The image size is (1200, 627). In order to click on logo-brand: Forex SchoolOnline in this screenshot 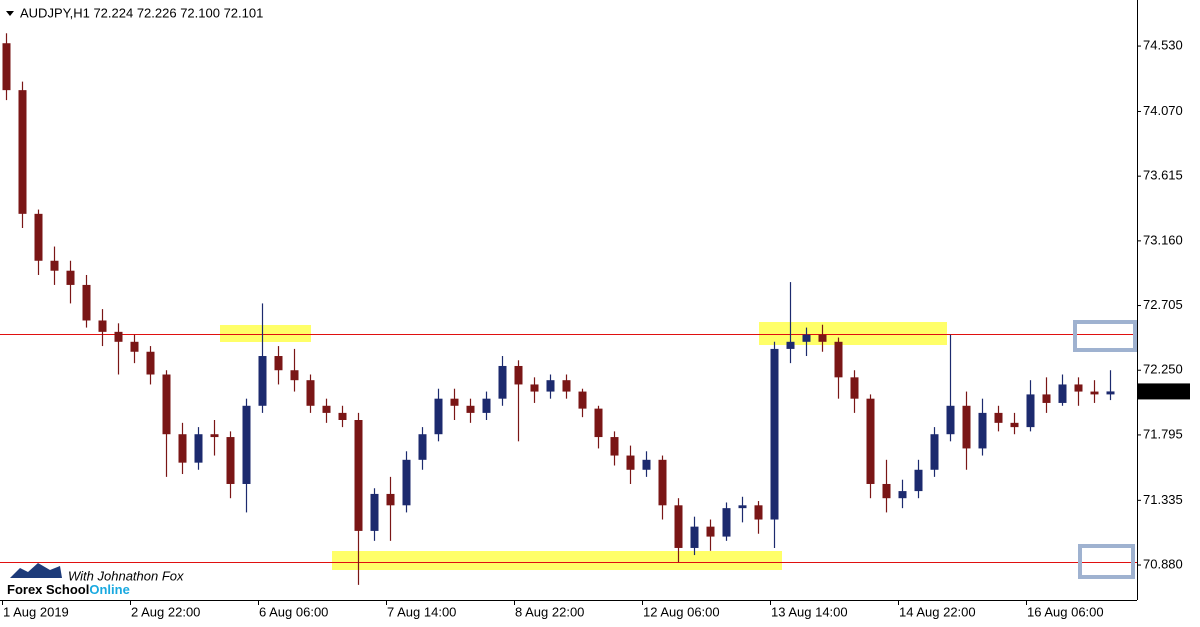, I will do `click(68, 589)`.